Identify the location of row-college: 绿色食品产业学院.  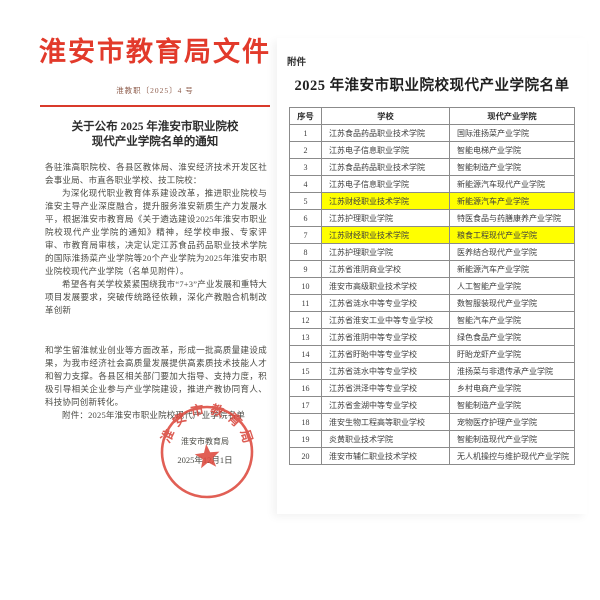
(512, 337).